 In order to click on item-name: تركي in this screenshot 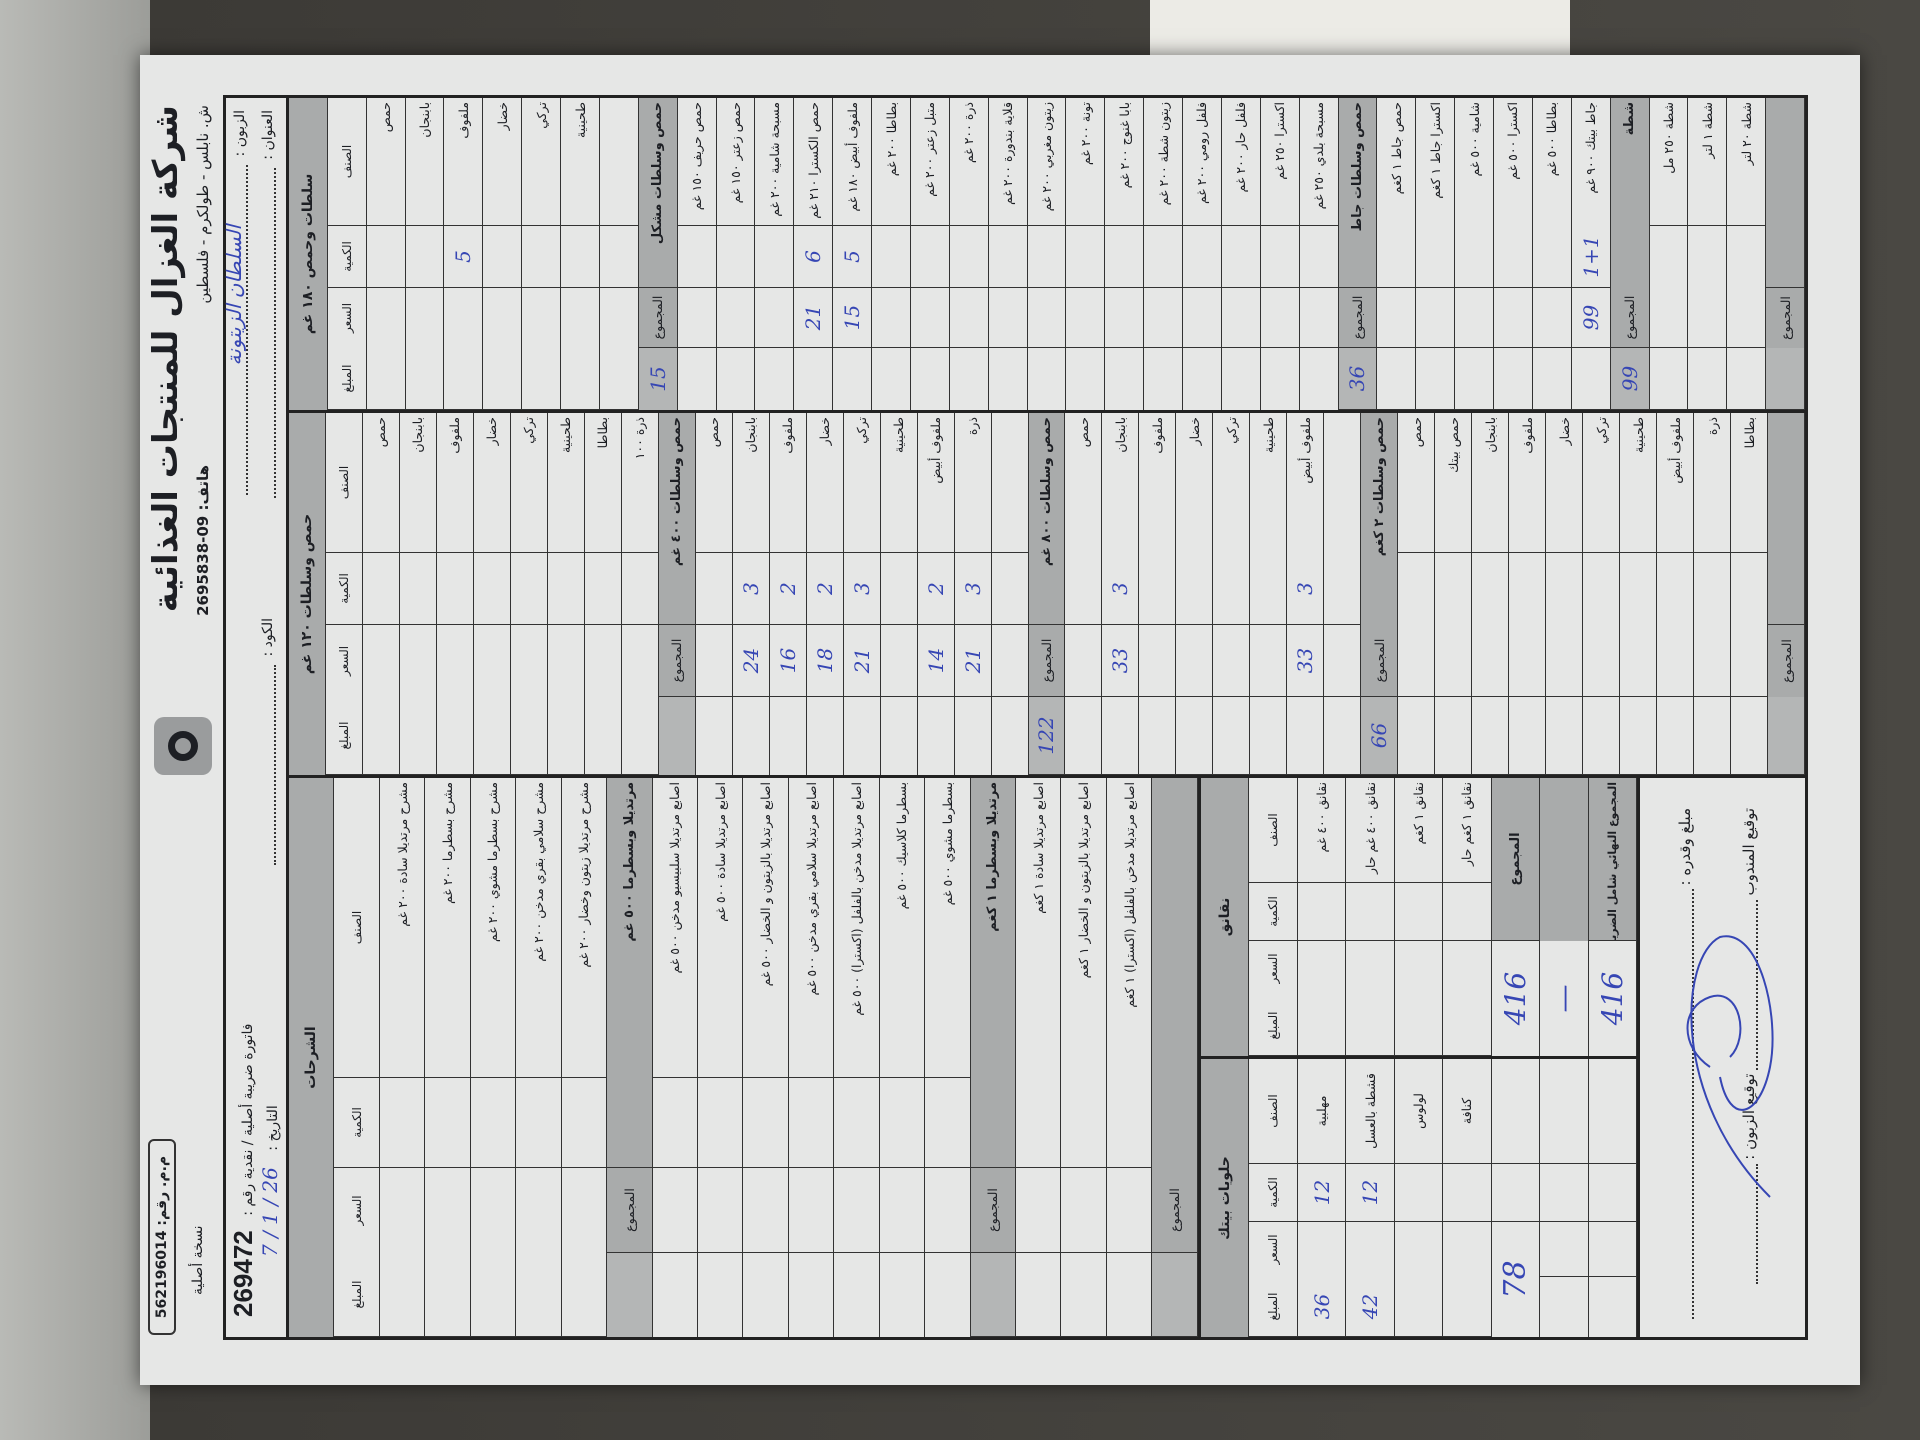, I will do `click(862, 483)`.